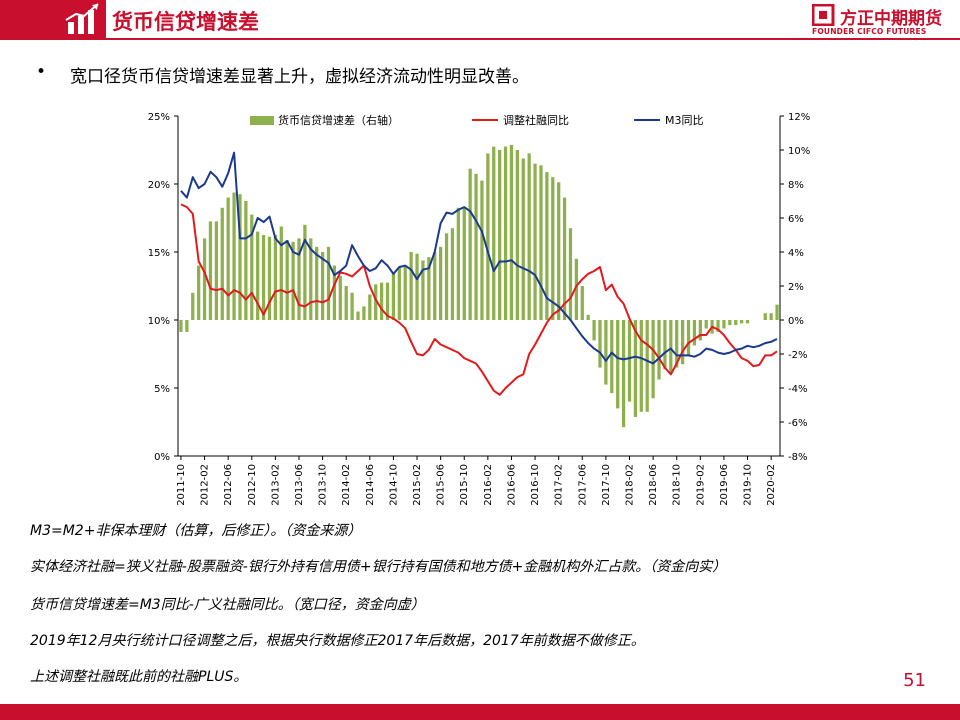 The height and width of the screenshot is (720, 960). I want to click on footer-bar, so click(480, 712).